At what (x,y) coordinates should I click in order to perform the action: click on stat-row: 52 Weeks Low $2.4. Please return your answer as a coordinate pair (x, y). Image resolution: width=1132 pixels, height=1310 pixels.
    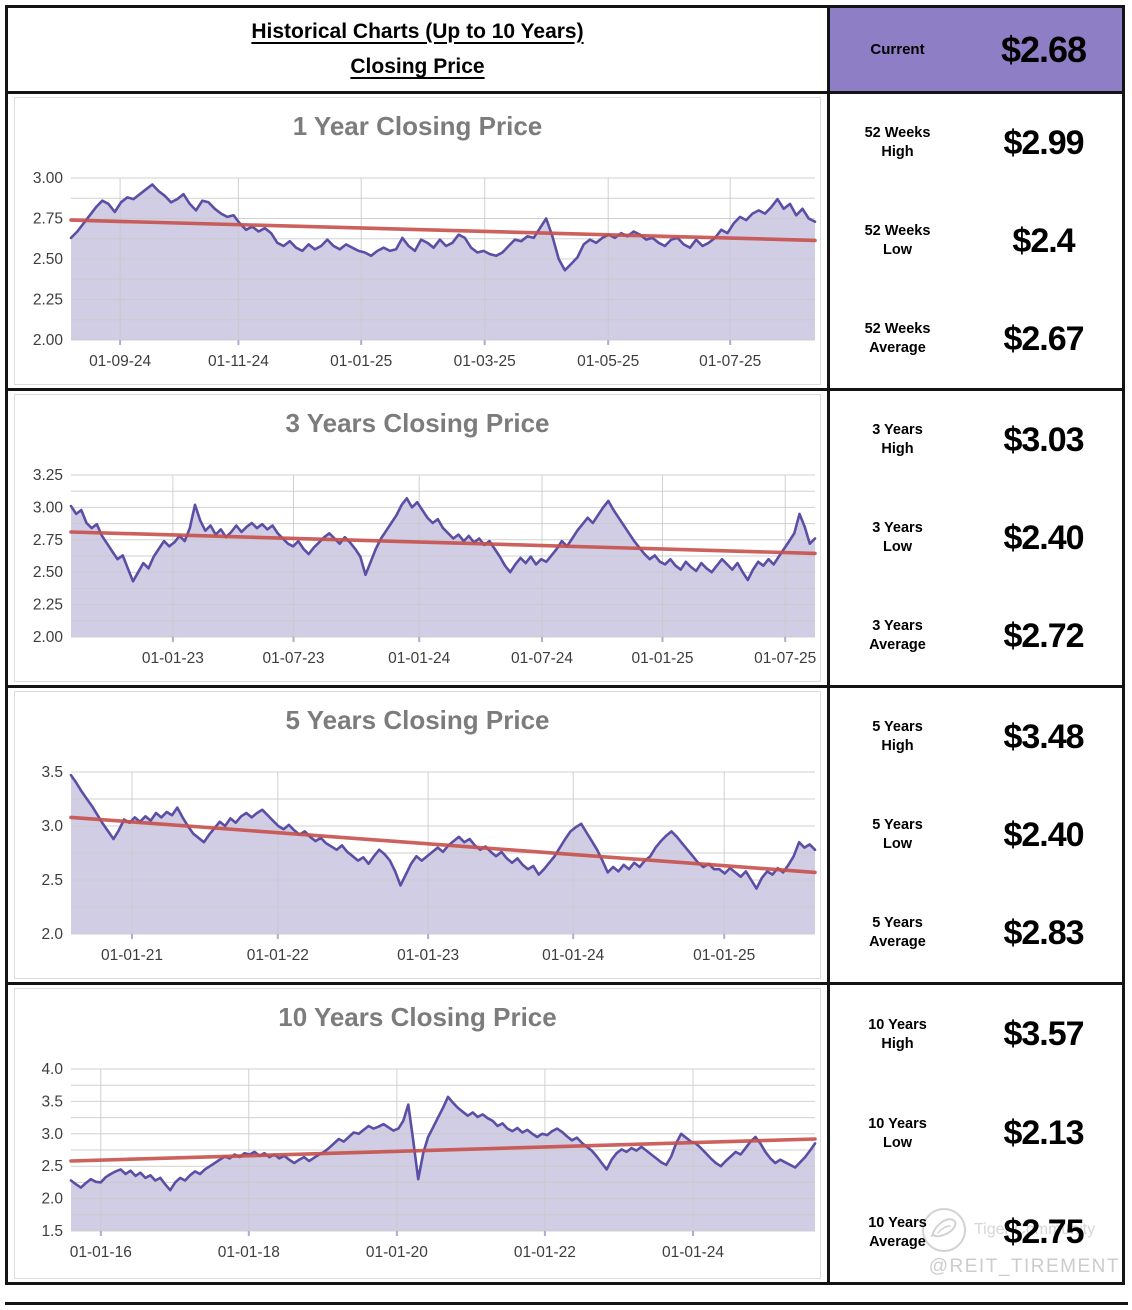
    Looking at the image, I should click on (976, 241).